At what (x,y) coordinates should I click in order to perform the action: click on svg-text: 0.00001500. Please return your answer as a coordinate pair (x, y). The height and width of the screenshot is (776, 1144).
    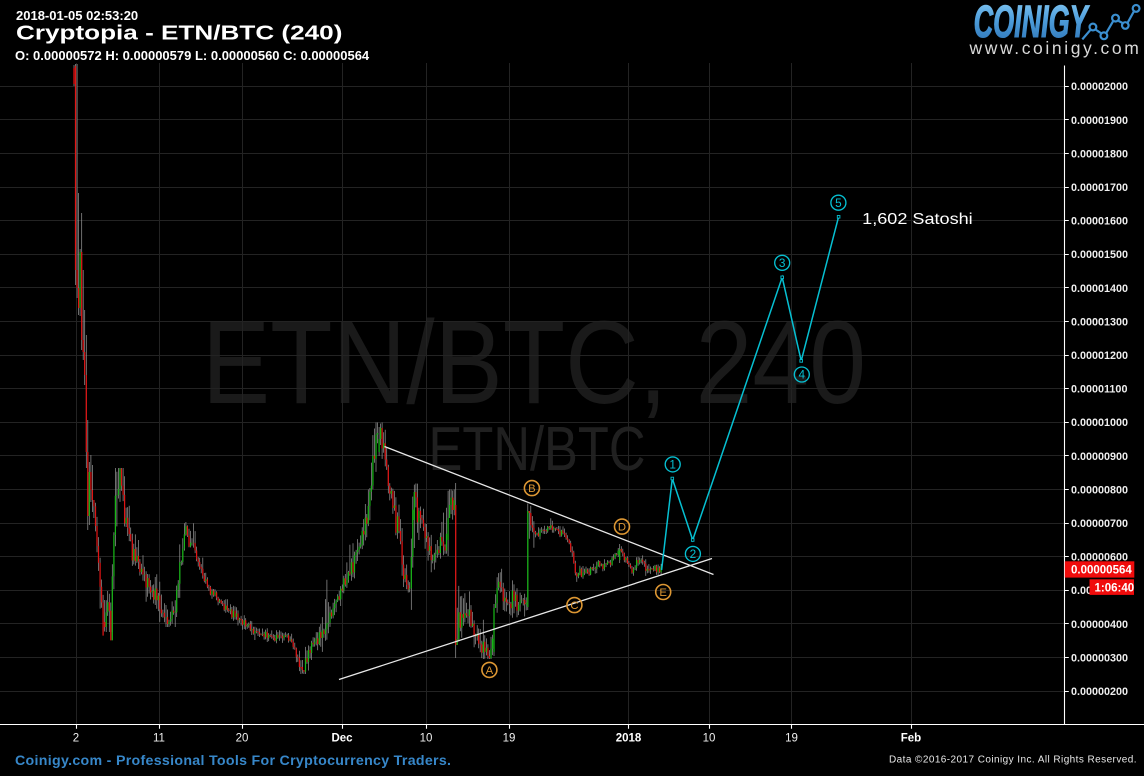
    Looking at the image, I should click on (1099, 255).